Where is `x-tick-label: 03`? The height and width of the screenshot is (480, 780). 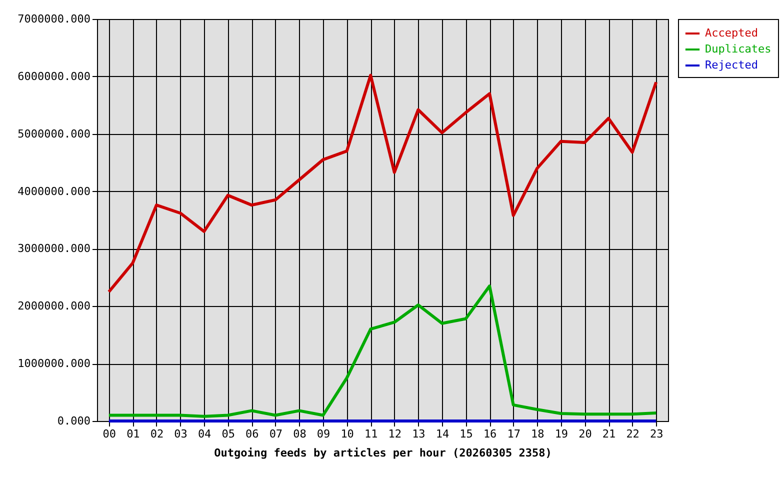 x-tick-label: 03 is located at coordinates (181, 434).